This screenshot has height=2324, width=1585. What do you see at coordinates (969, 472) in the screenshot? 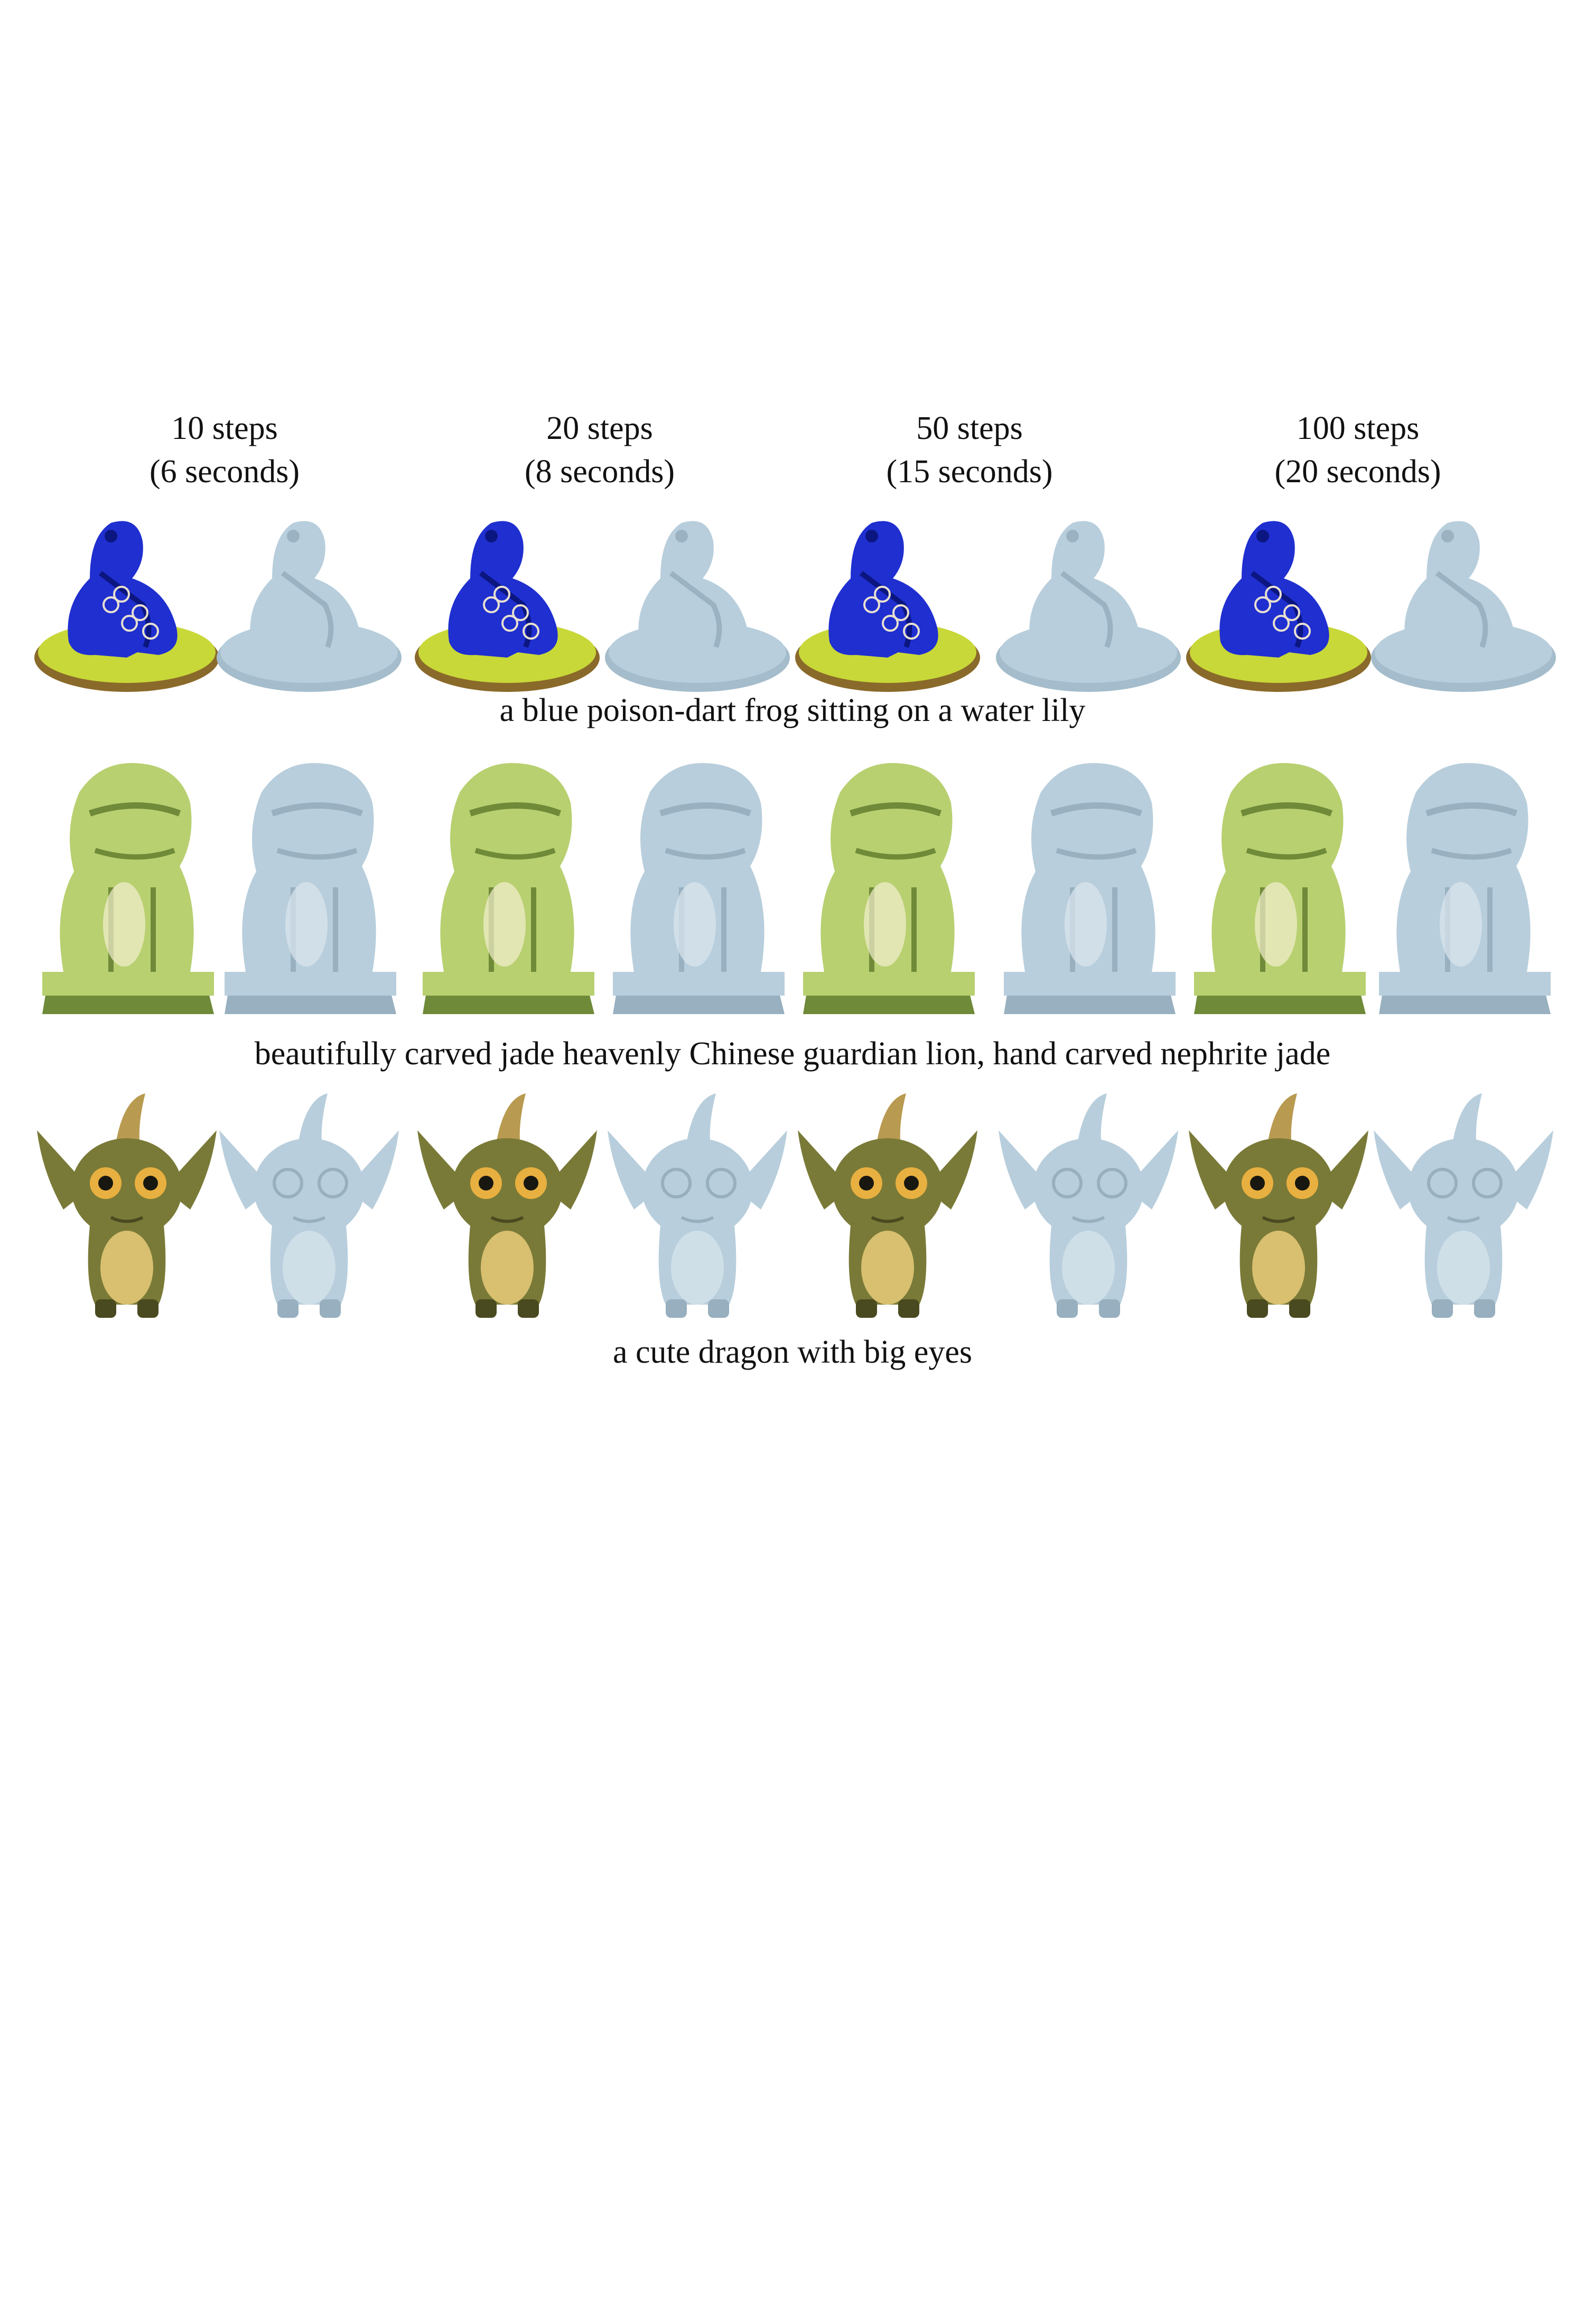
I see `column-time-label: (15 seconds)` at bounding box center [969, 472].